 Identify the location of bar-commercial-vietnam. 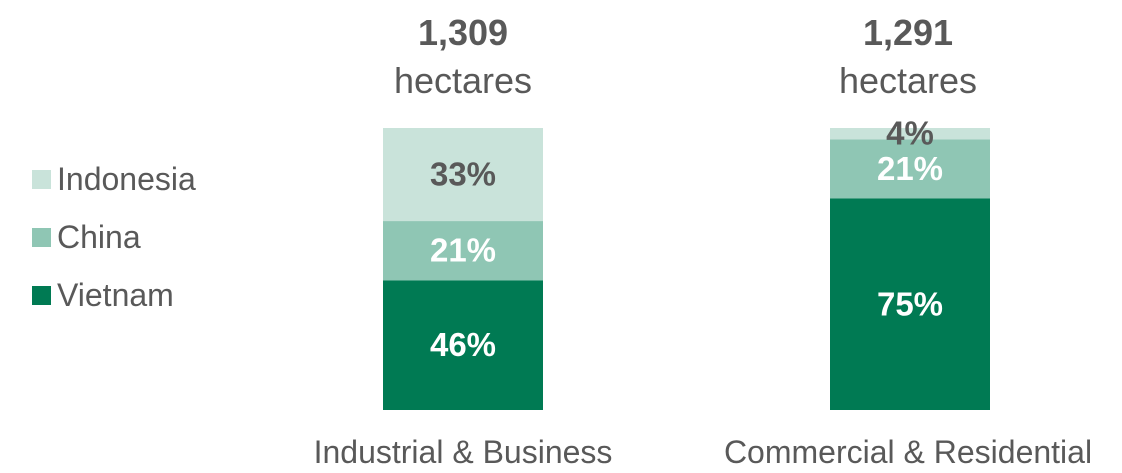
(910, 304).